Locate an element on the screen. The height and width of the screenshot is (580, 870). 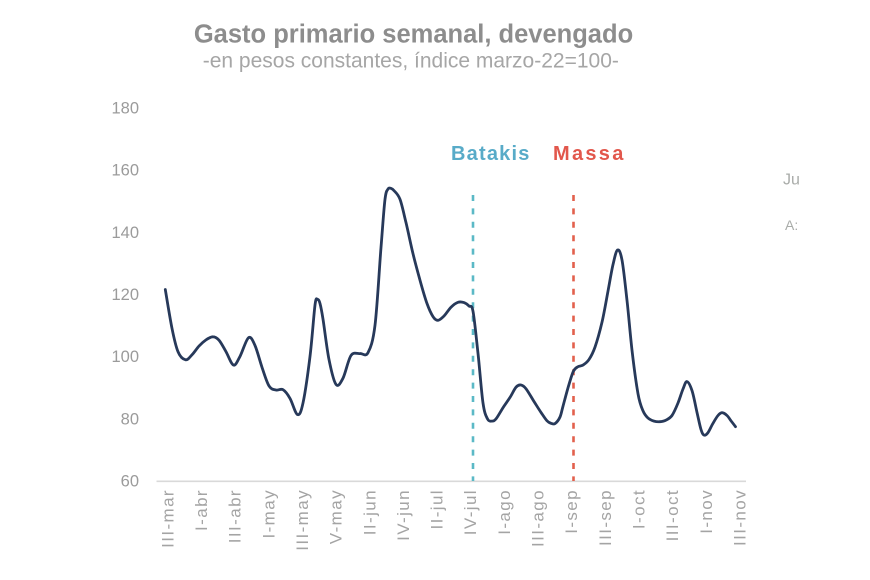
svg-text: III-ago is located at coordinates (538, 518).